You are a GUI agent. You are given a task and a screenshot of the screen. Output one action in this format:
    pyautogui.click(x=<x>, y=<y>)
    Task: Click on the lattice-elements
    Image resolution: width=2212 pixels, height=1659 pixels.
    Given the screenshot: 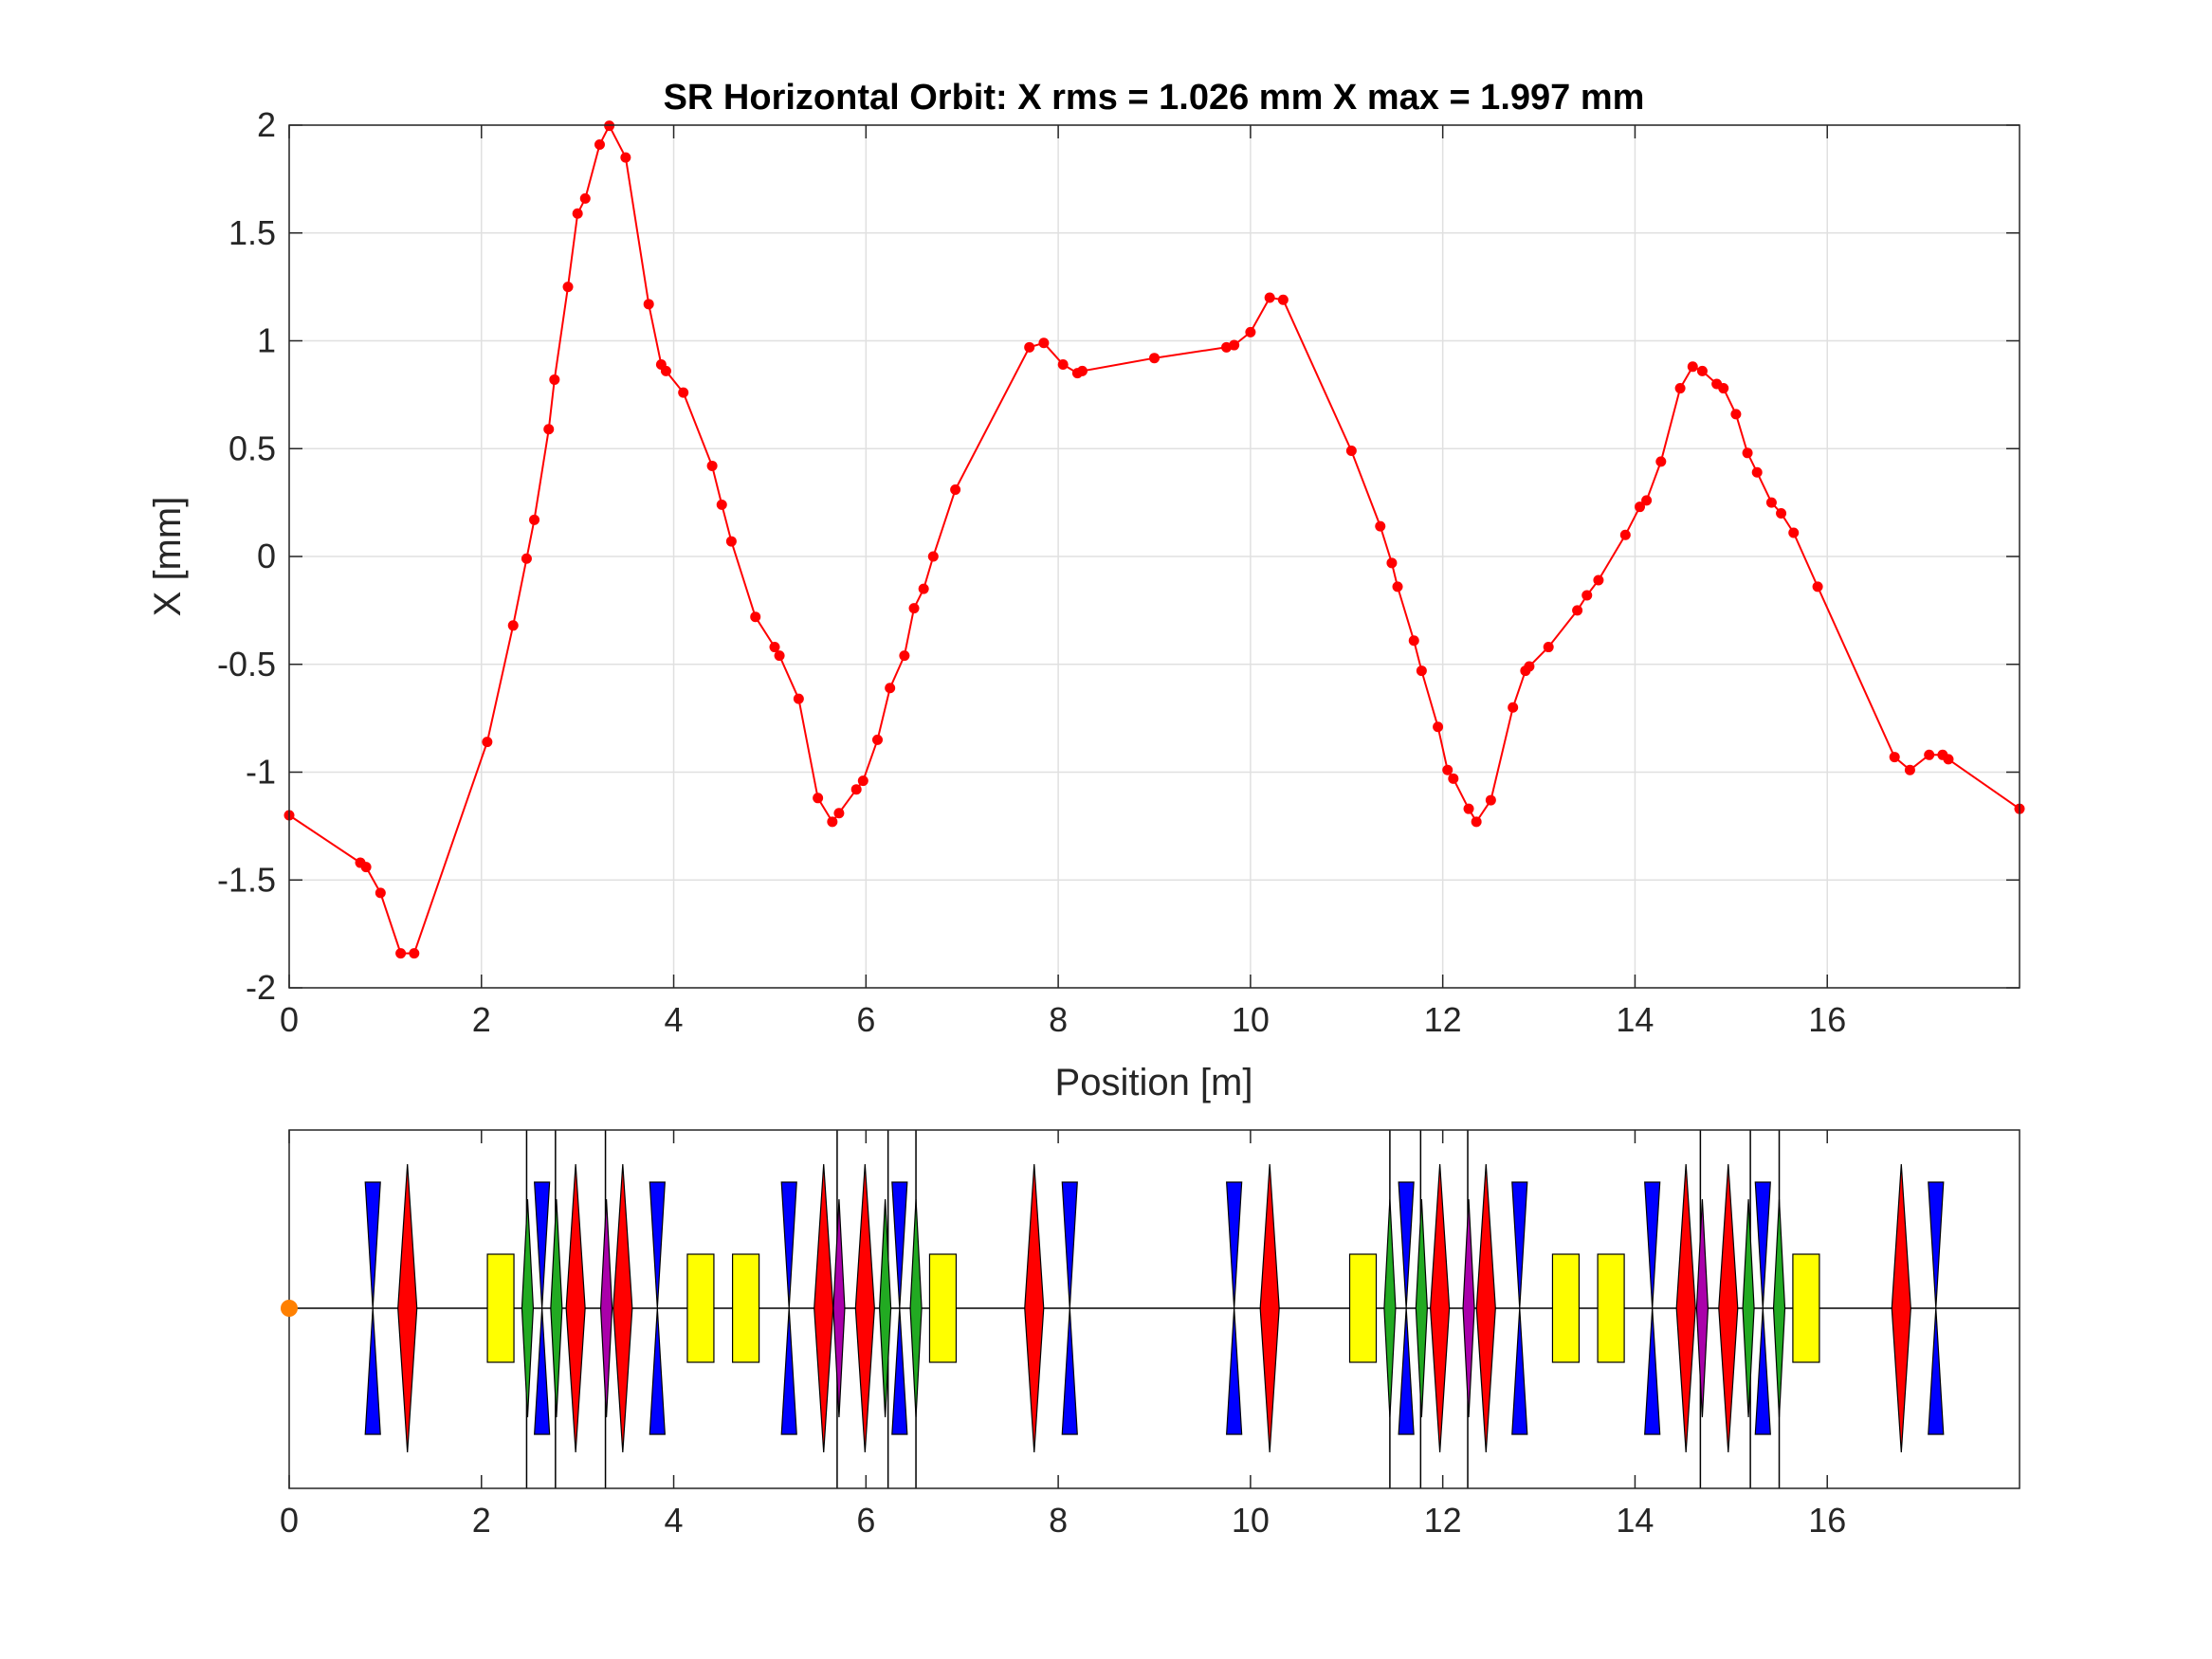 What is the action you would take?
    pyautogui.click(x=1154, y=1308)
    